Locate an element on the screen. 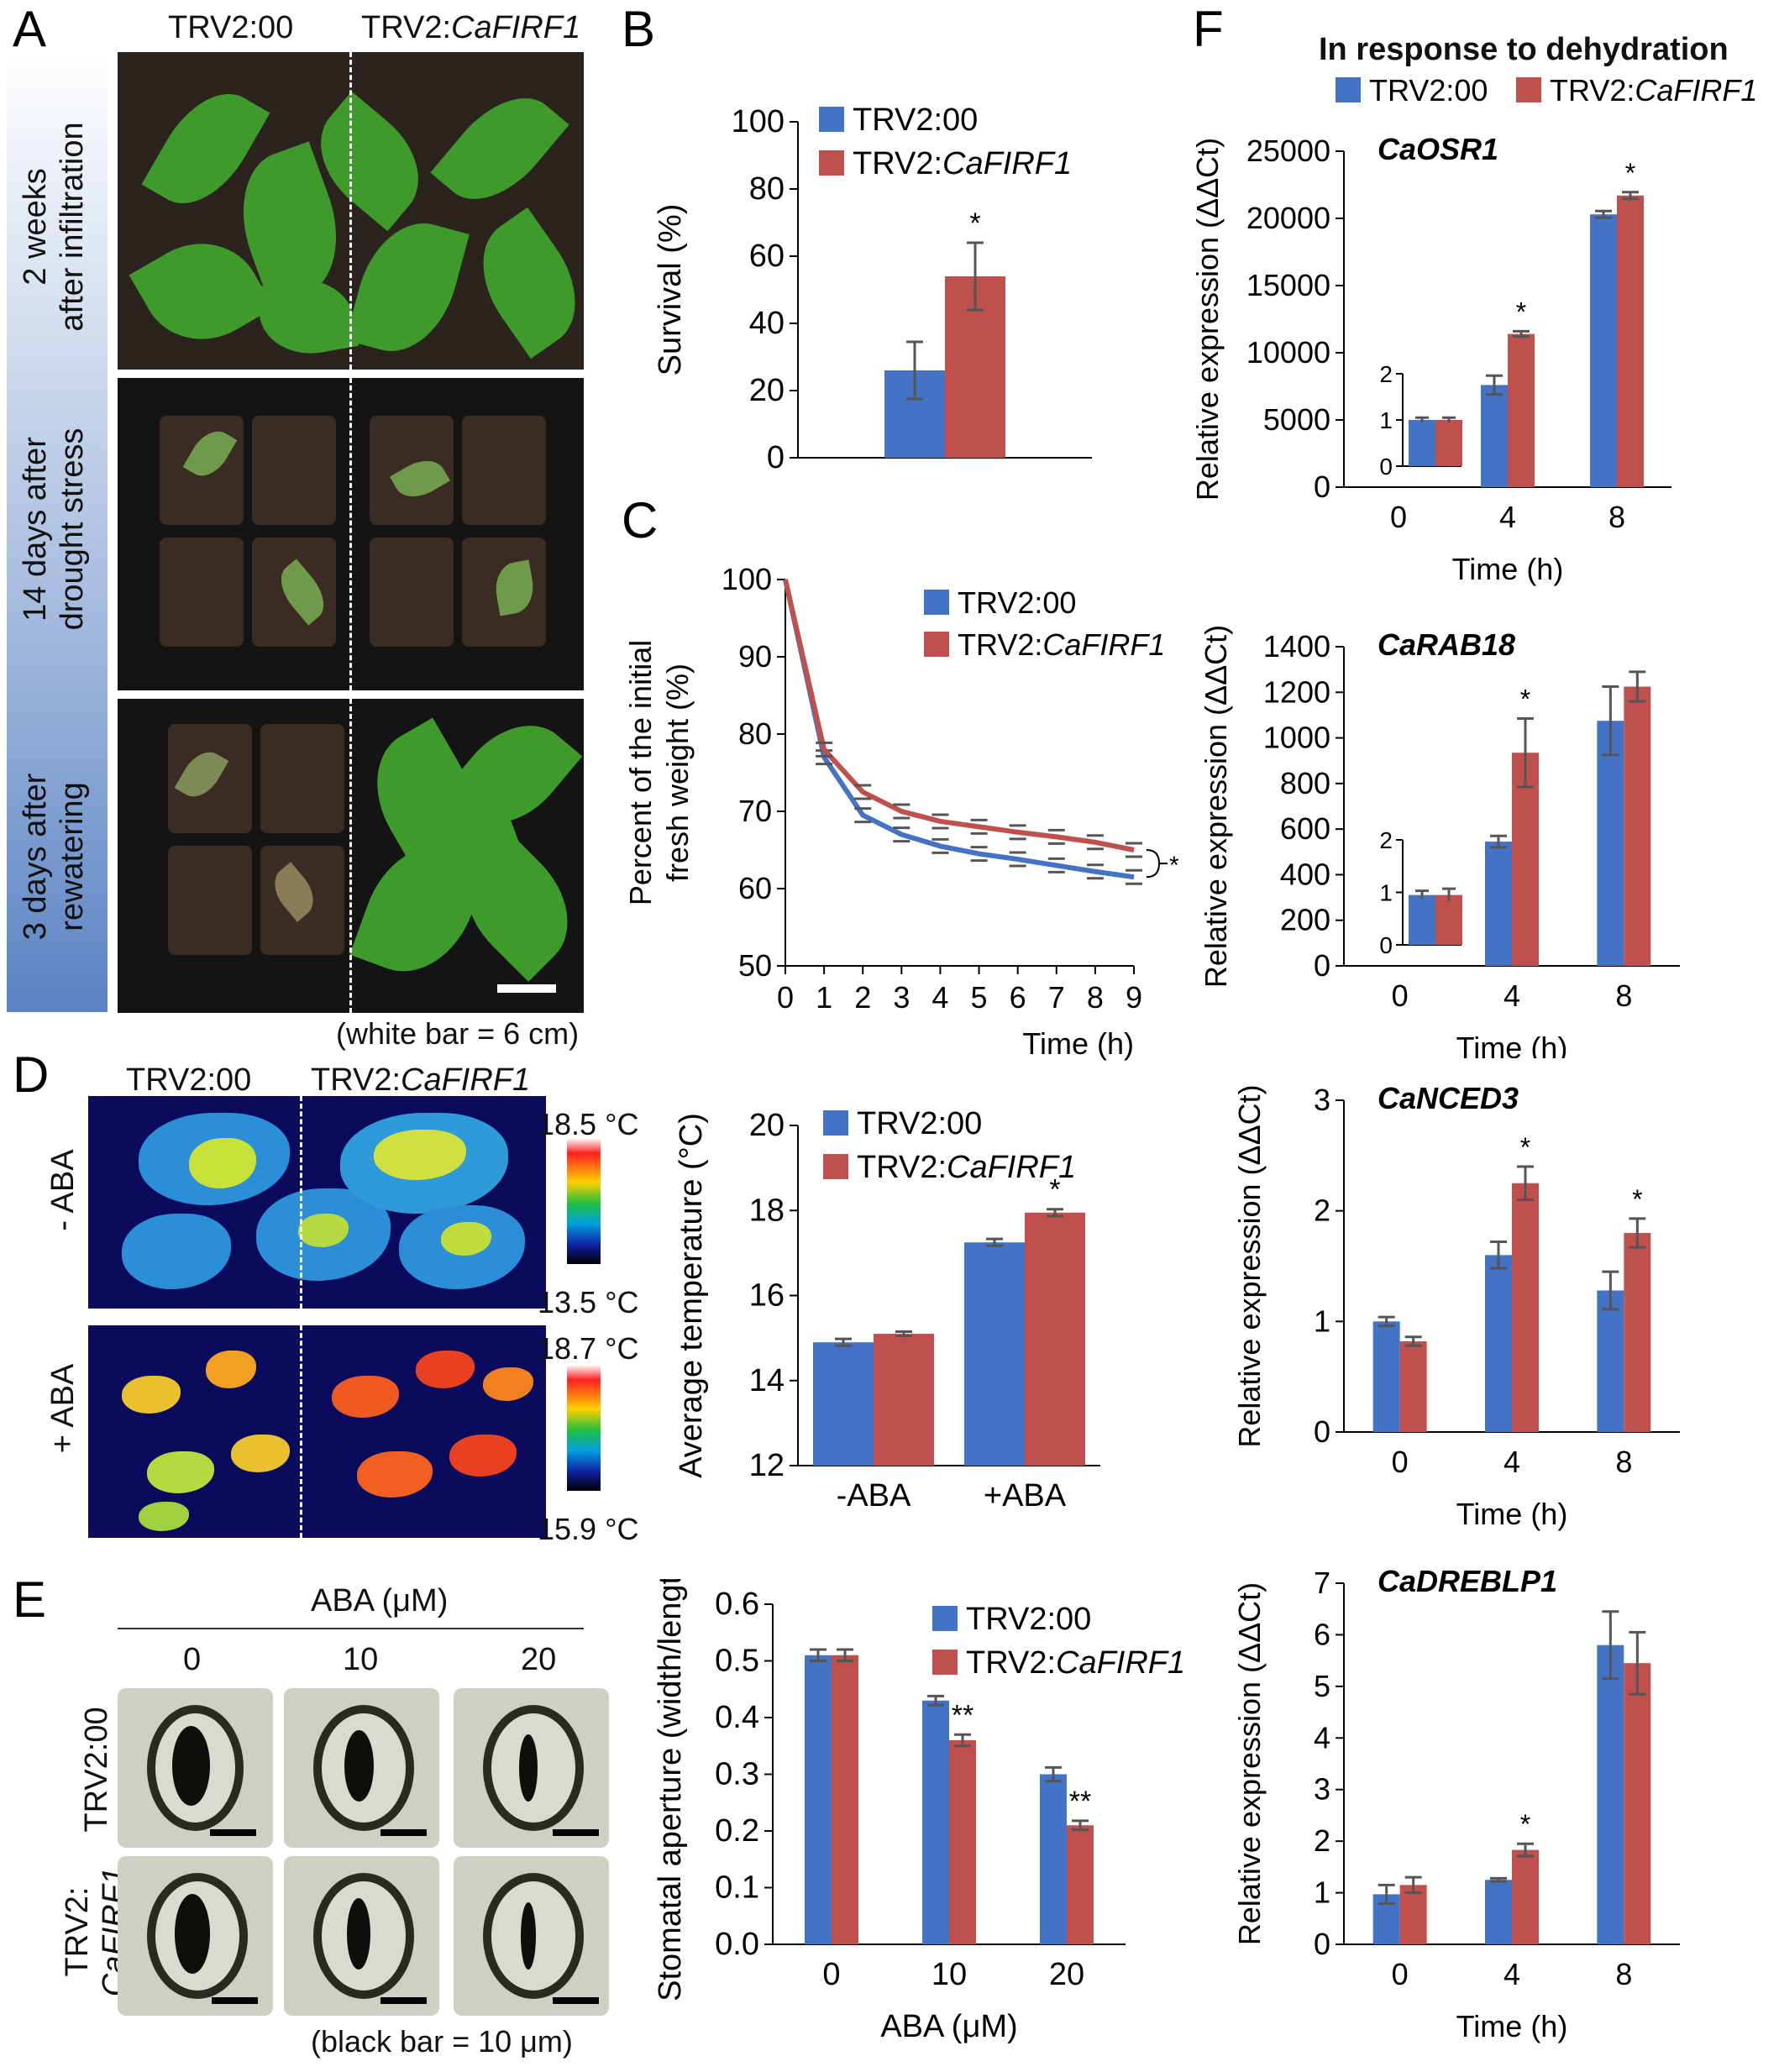 The image size is (1779, 2072). photo-rewatering is located at coordinates (351, 856).